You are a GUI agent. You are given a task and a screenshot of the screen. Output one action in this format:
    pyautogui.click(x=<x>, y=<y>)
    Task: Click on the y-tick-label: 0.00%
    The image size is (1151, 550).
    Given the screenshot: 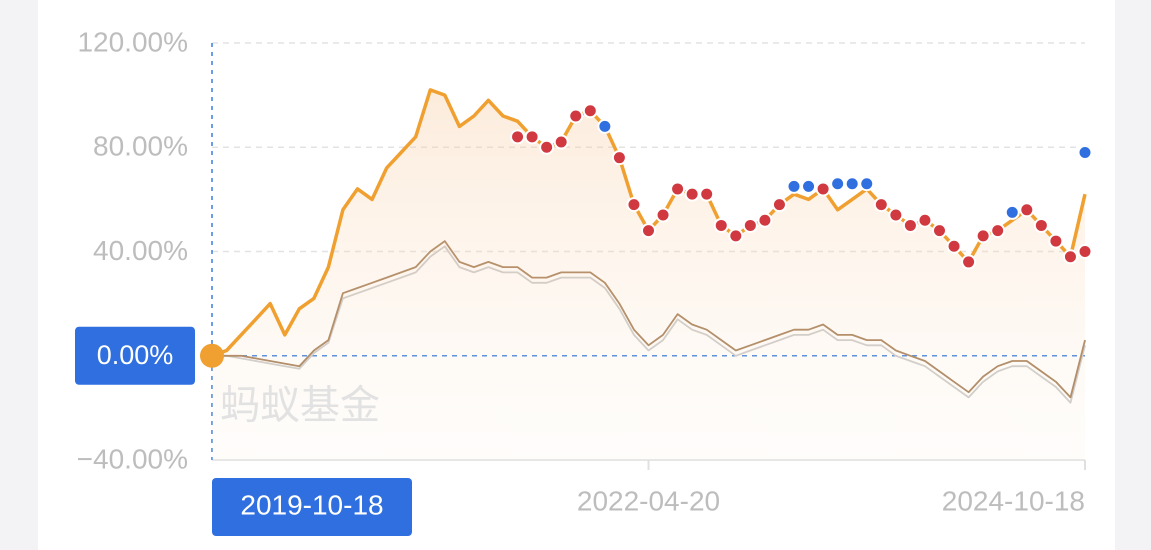 What is the action you would take?
    pyautogui.click(x=135, y=355)
    